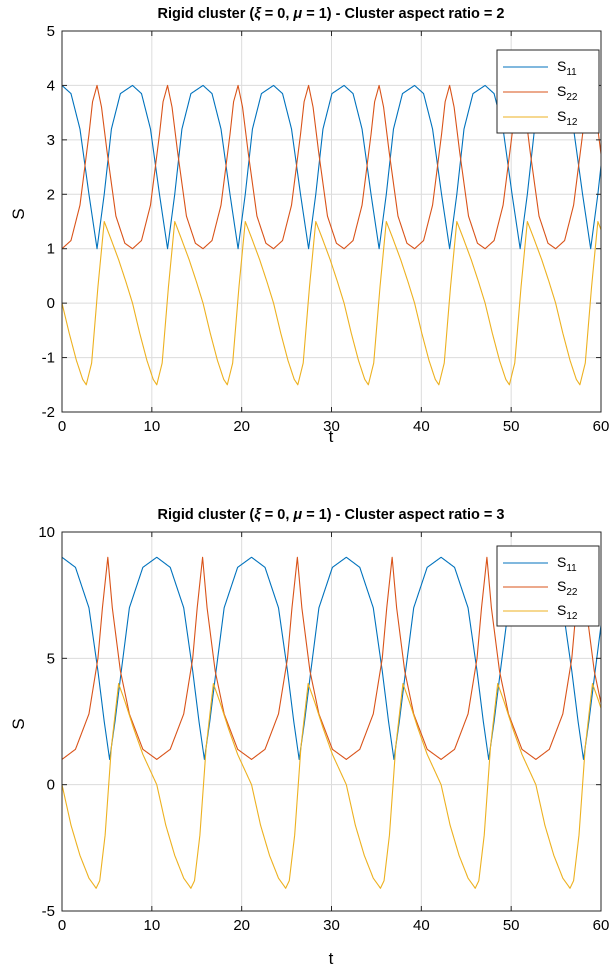  What do you see at coordinates (48, 412) in the screenshot?
I see `y-tick-label: -2` at bounding box center [48, 412].